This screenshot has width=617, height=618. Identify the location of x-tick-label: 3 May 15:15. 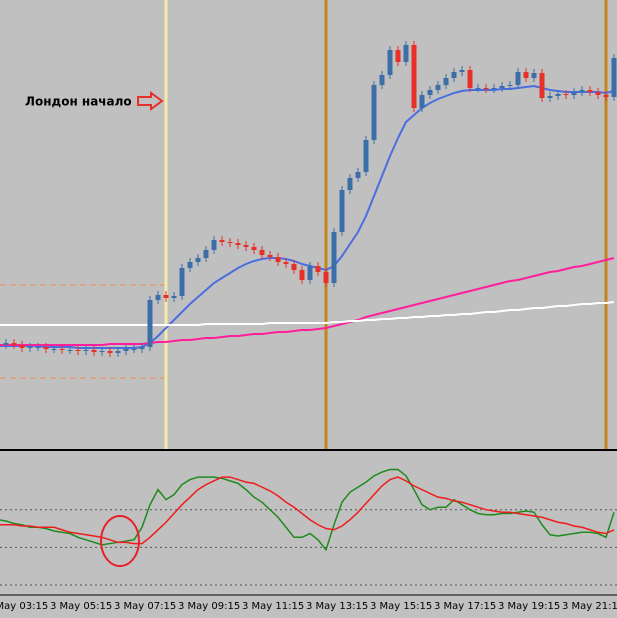
(401, 606).